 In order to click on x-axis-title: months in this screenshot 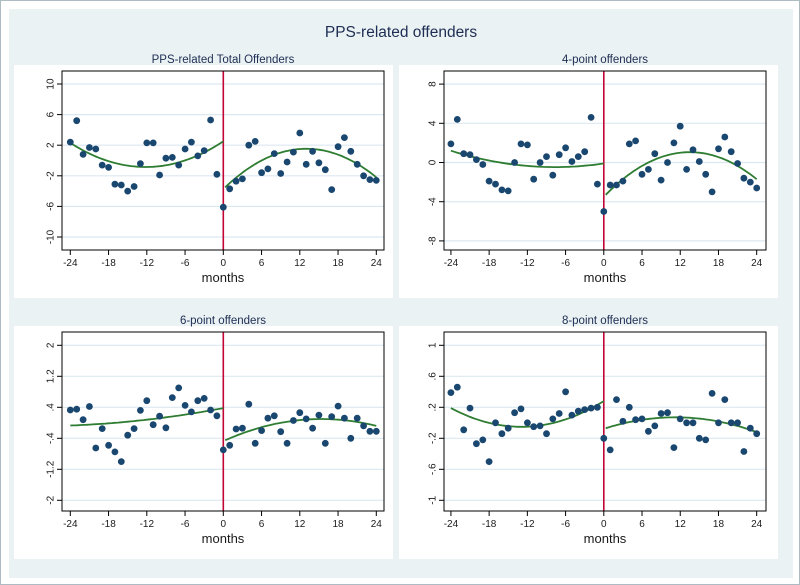, I will do `click(605, 277)`.